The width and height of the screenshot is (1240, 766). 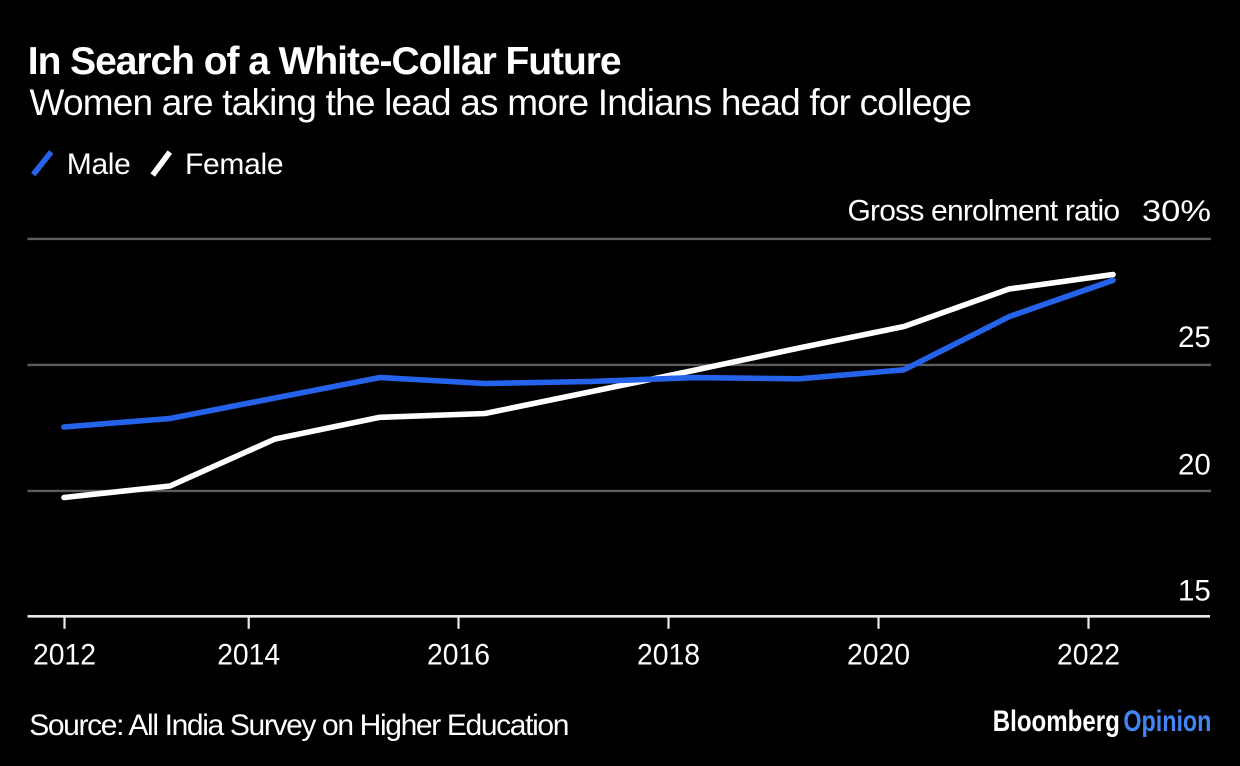 I want to click on svg-text: 2014, so click(x=248, y=655).